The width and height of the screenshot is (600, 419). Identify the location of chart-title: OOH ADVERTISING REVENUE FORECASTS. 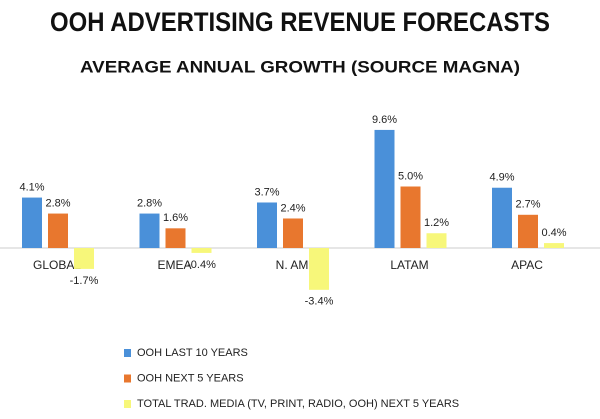
(300, 22).